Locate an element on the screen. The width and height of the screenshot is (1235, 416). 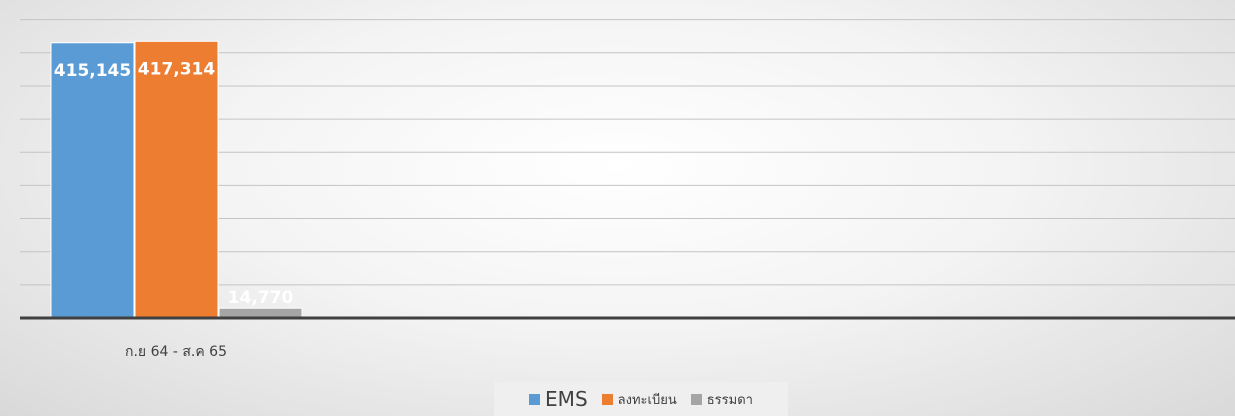
data-labels: 415,145 417,314 14,770 is located at coordinates (174, 183).